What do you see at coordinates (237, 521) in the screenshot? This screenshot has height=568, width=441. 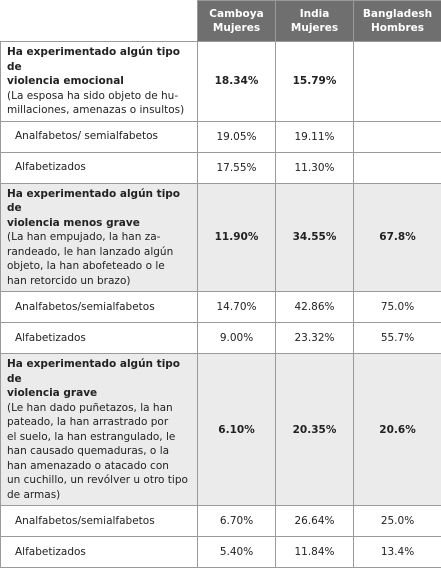 I see `value-cell: 6.70%` at bounding box center [237, 521].